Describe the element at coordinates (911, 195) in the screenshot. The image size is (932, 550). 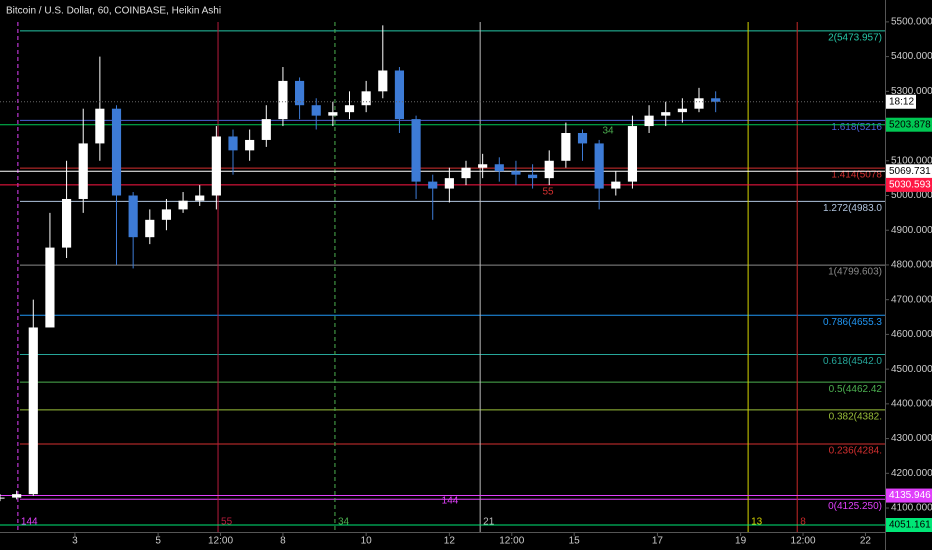
I see `y-tick-label: 5000.000` at that location.